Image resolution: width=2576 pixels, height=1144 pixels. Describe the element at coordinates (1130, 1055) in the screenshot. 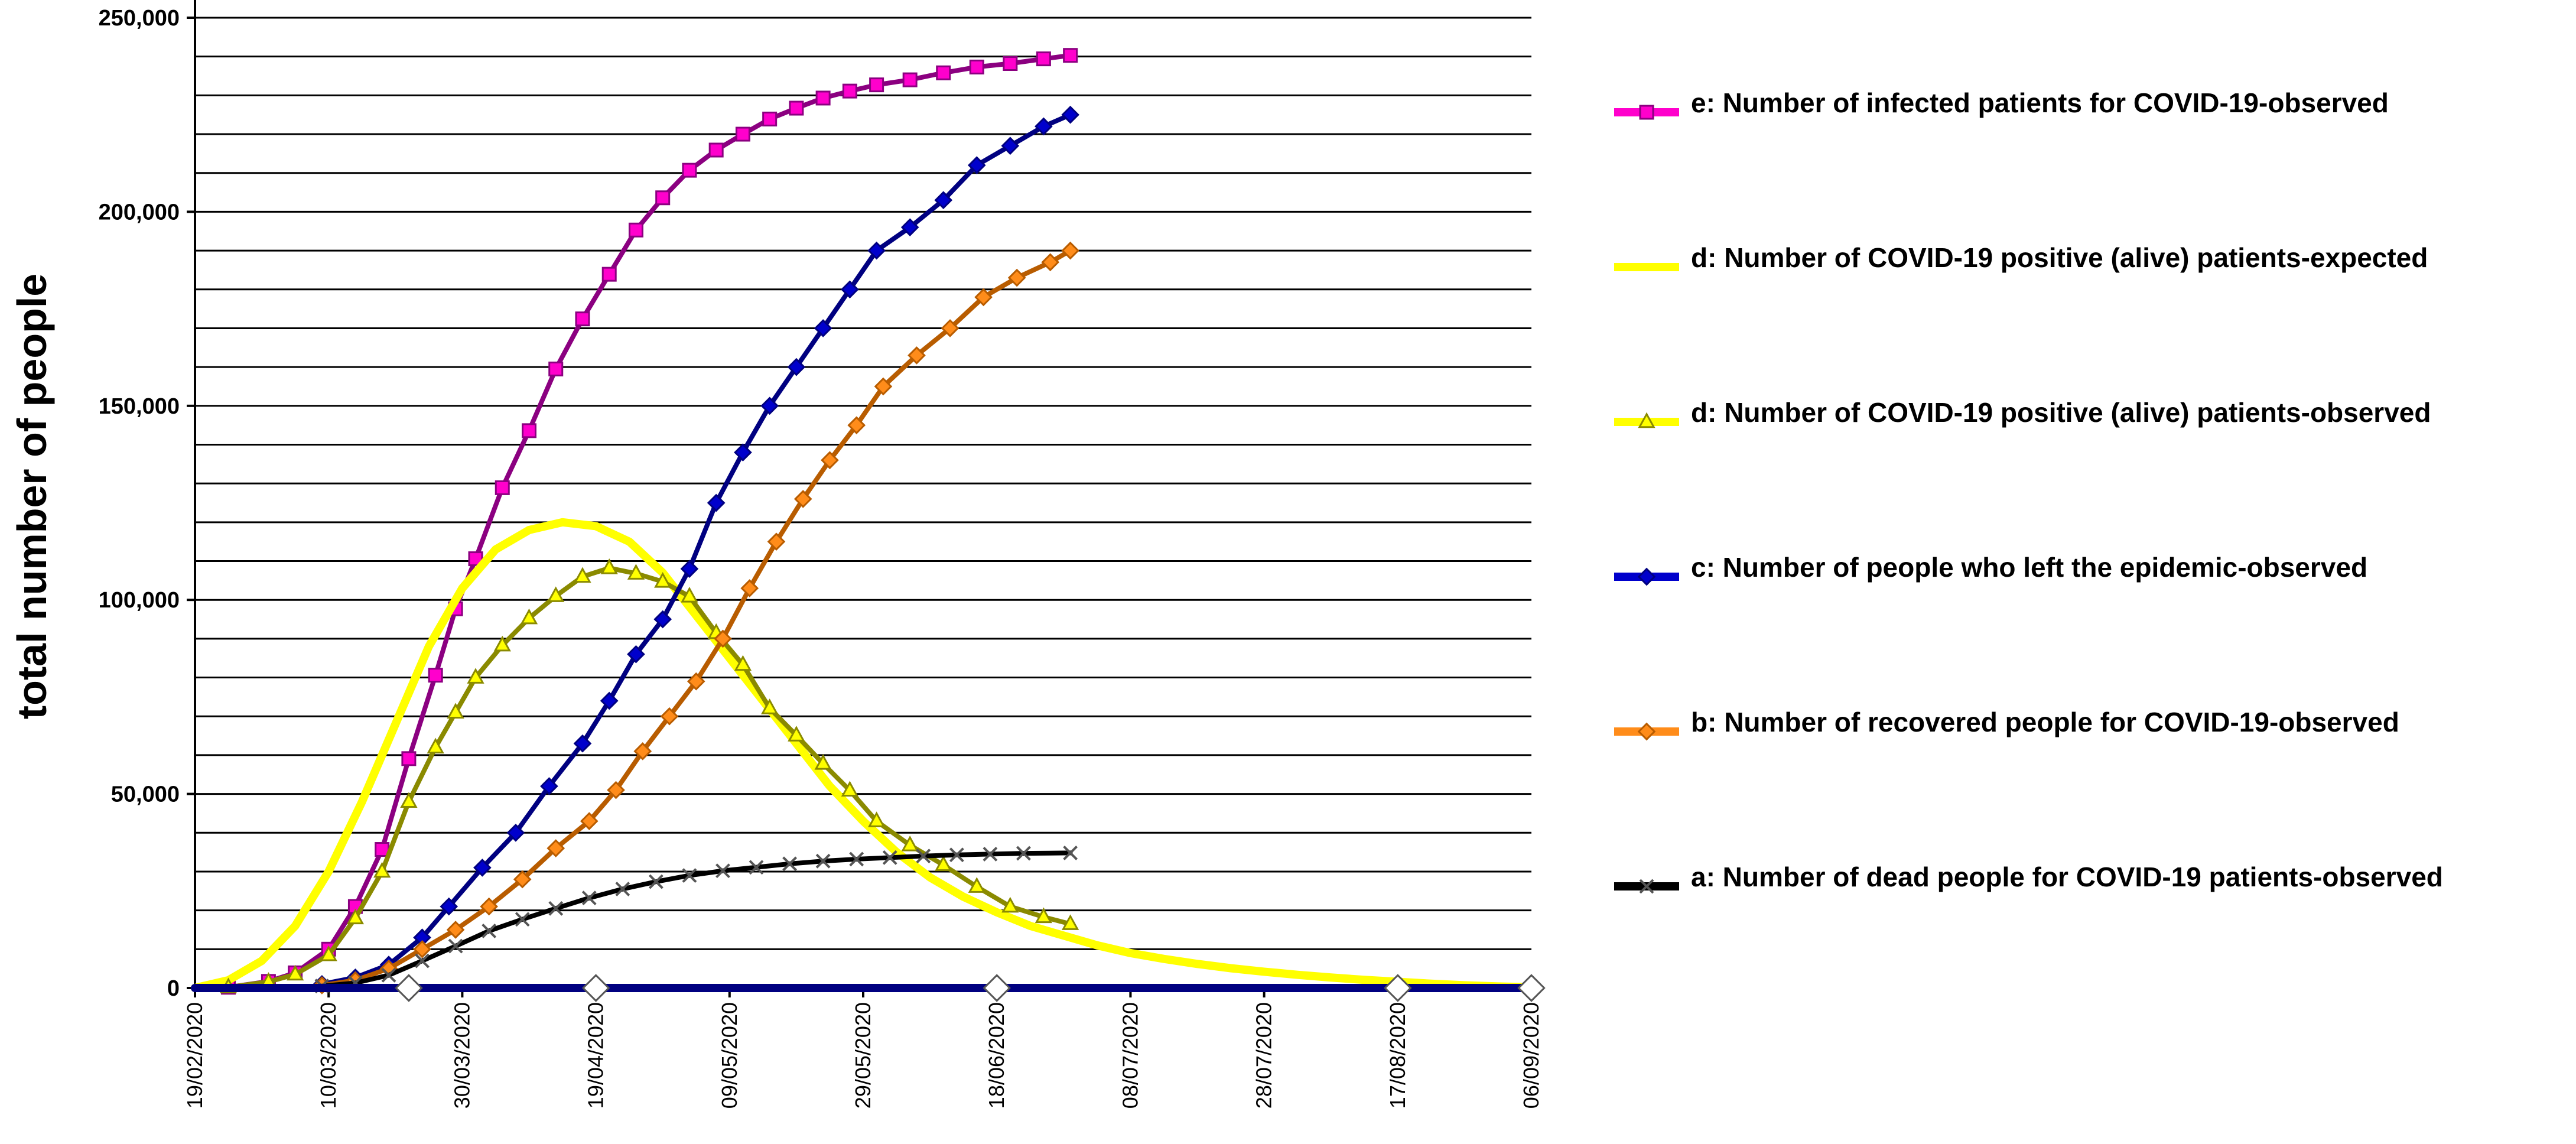

I see `x-tick-label: 08/07/2020` at that location.